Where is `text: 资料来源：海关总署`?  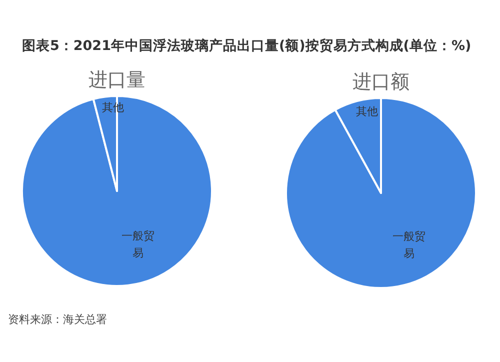 text: 资料来源：海关总署 is located at coordinates (57, 319).